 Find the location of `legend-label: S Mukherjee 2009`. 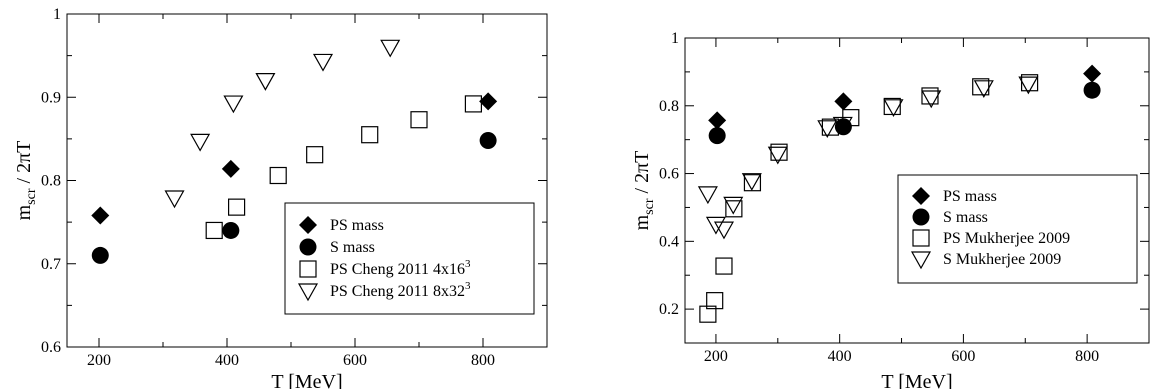

legend-label: S Mukherjee 2009 is located at coordinates (1002, 259).